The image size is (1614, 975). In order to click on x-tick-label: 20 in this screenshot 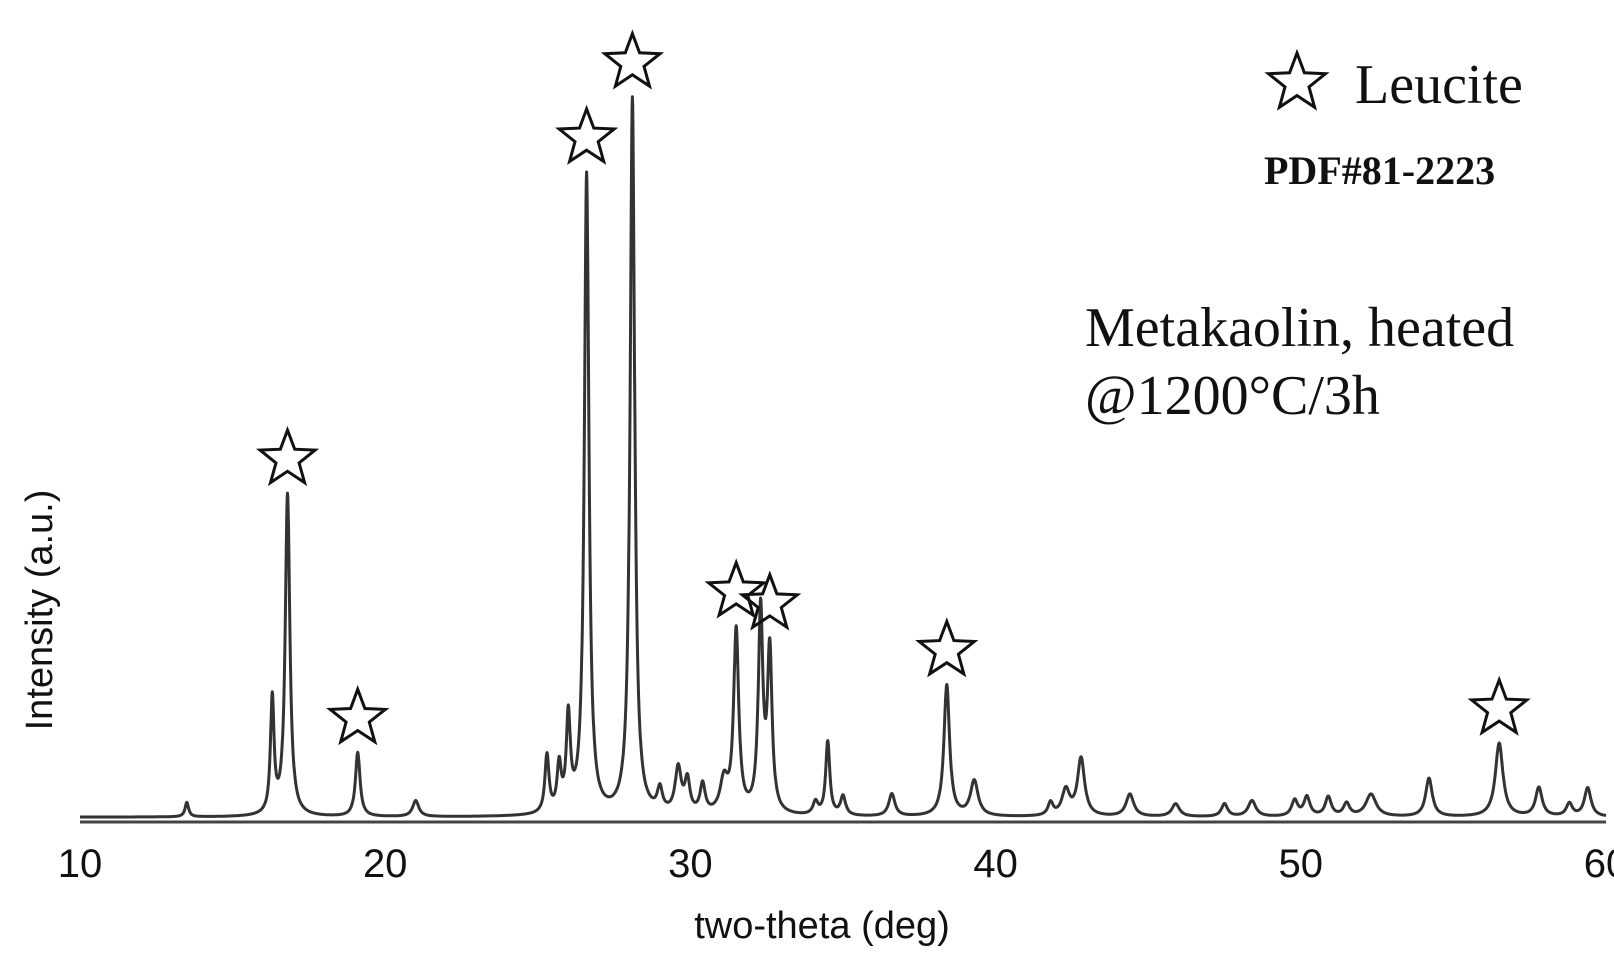, I will do `click(385, 864)`.